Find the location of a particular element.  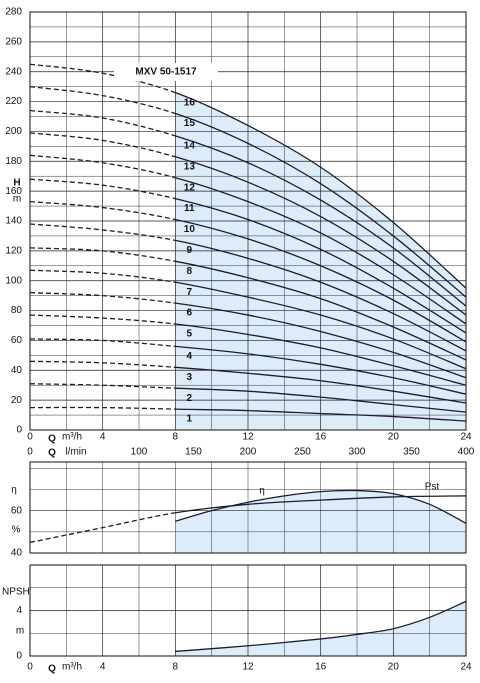

x2-tick-label: 300 is located at coordinates (357, 452).